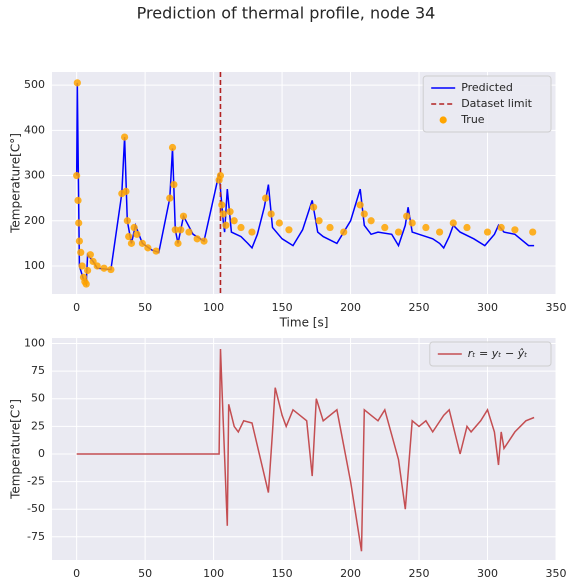 The width and height of the screenshot is (572, 587). What do you see at coordinates (496, 103) in the screenshot?
I see `legend-label: Dataset limit` at bounding box center [496, 103].